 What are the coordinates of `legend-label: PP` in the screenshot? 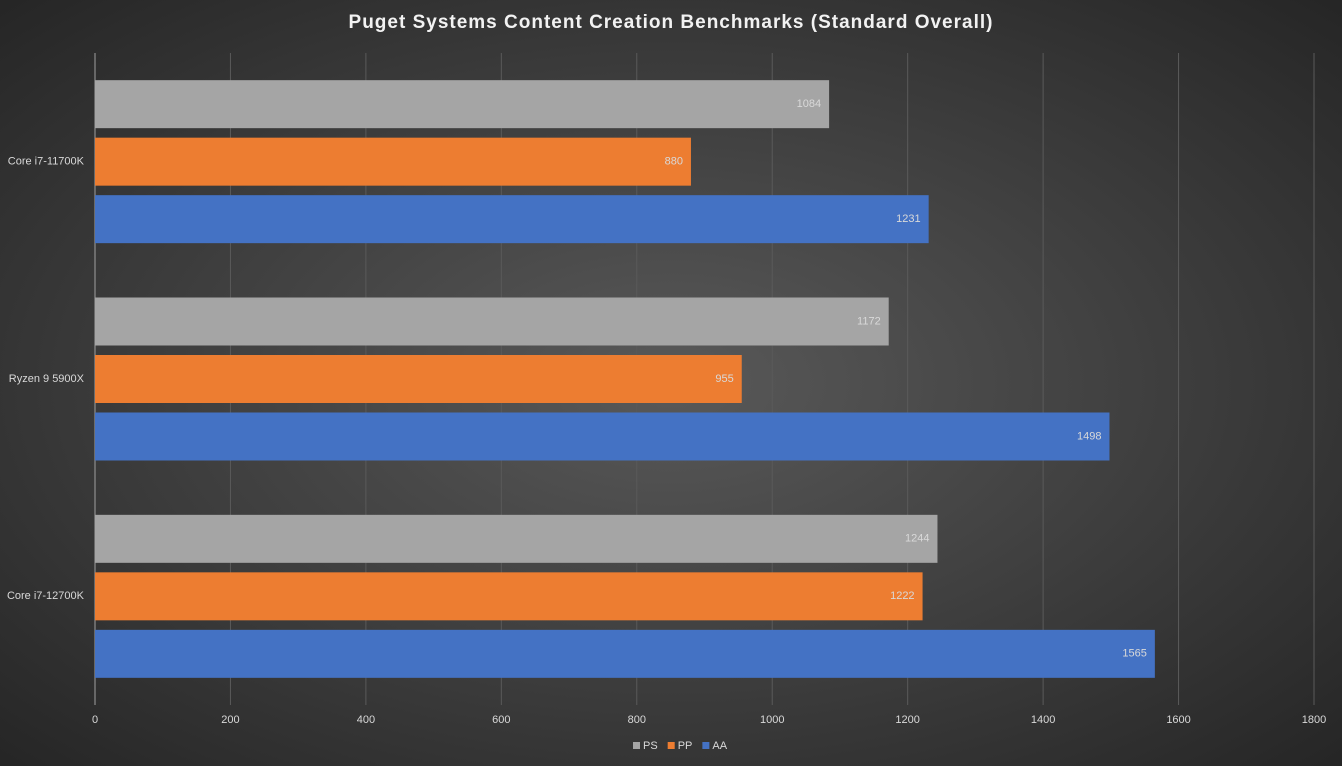 It's located at (685, 746).